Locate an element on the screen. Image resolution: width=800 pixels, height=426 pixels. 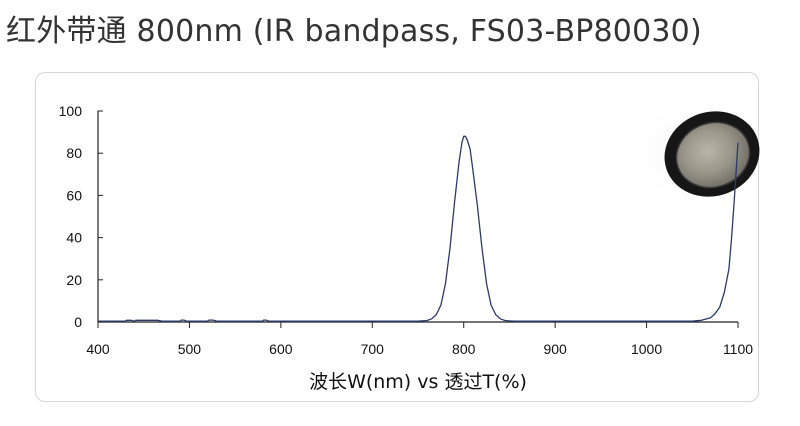
y-tick-label: 40 is located at coordinates (74, 238).